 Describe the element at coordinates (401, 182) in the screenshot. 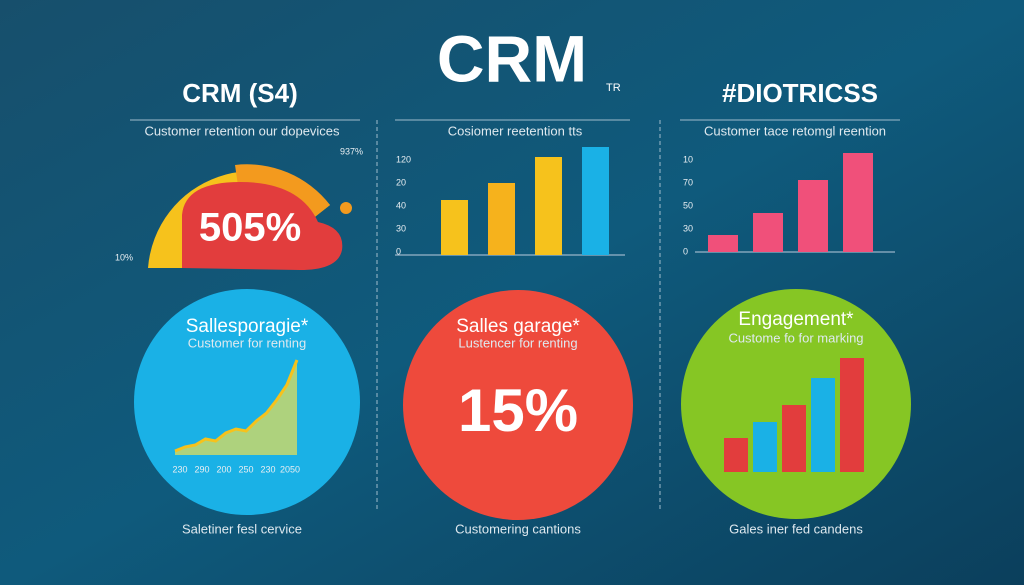

I see `axis-label: 20` at that location.